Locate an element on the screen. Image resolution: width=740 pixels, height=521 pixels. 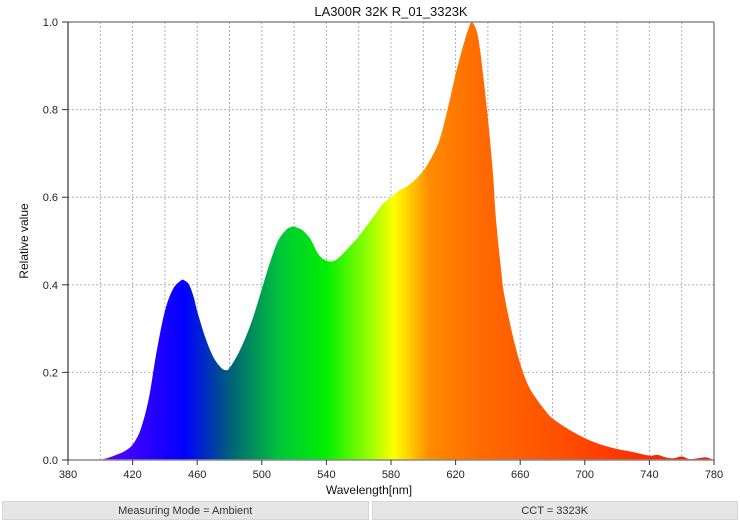
y-tick-label: 0.0 is located at coordinates (50, 461).